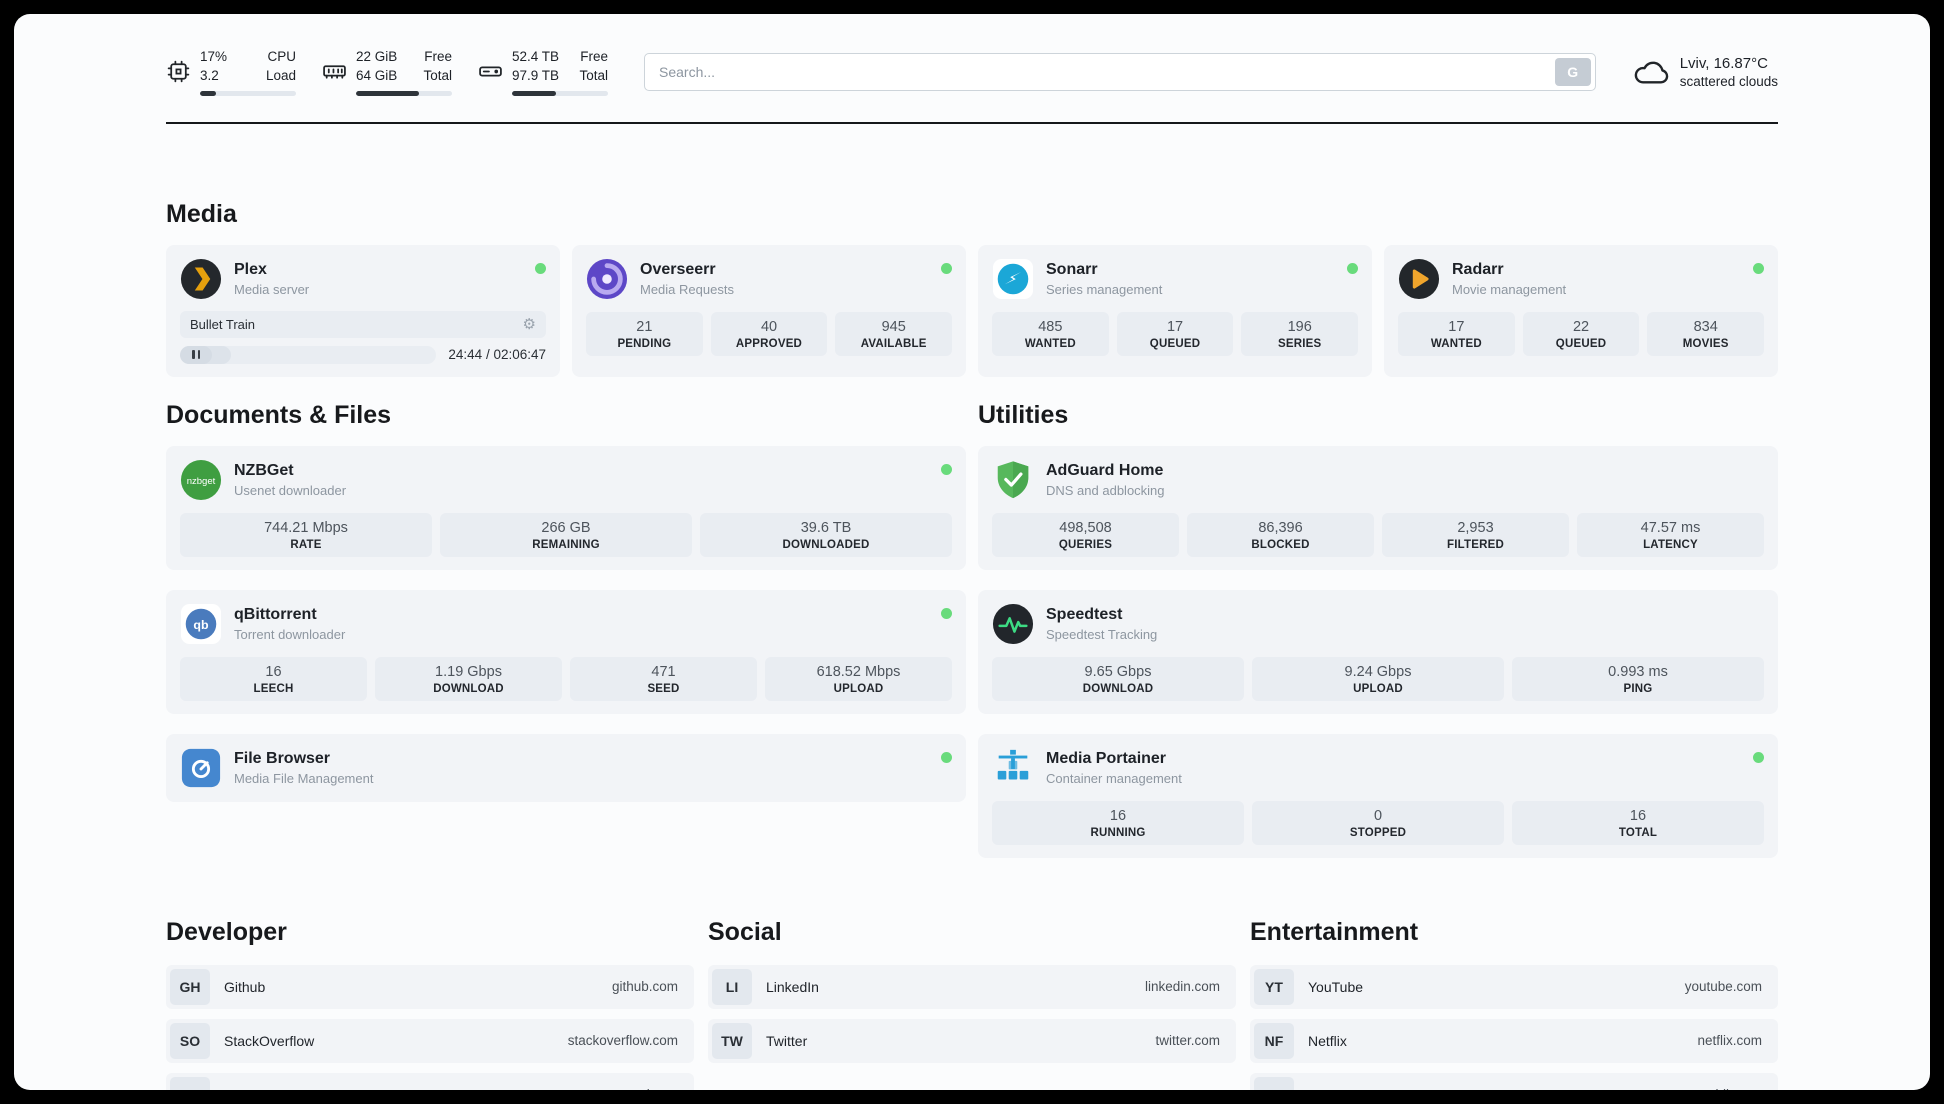 This screenshot has width=1944, height=1104. What do you see at coordinates (769, 333) in the screenshot?
I see `stat-approved: 40 APPROVED` at bounding box center [769, 333].